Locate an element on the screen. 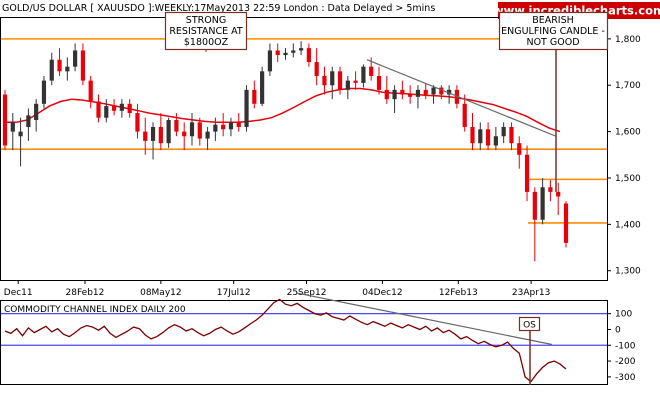 Image resolution: width=660 pixels, height=400 pixels. x-tick-label: 25Sep12 is located at coordinates (307, 293).